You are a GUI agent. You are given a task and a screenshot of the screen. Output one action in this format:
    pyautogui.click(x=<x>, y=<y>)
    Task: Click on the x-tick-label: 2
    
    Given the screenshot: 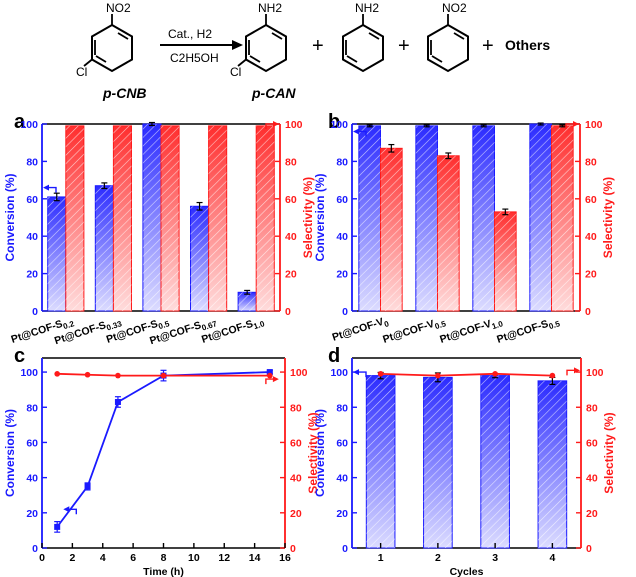 What is the action you would take?
    pyautogui.click(x=72, y=558)
    